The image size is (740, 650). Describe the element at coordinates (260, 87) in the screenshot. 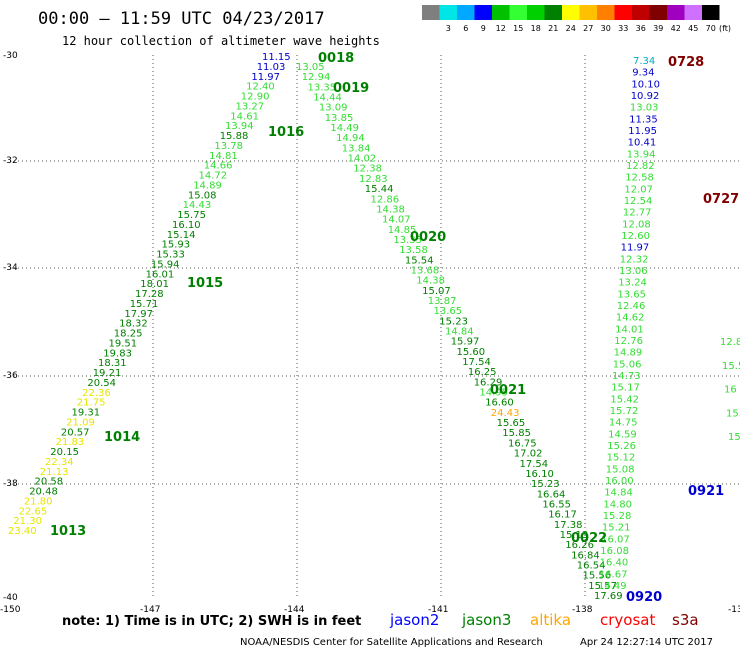

I see `wave-value-a: 12.40` at that location.